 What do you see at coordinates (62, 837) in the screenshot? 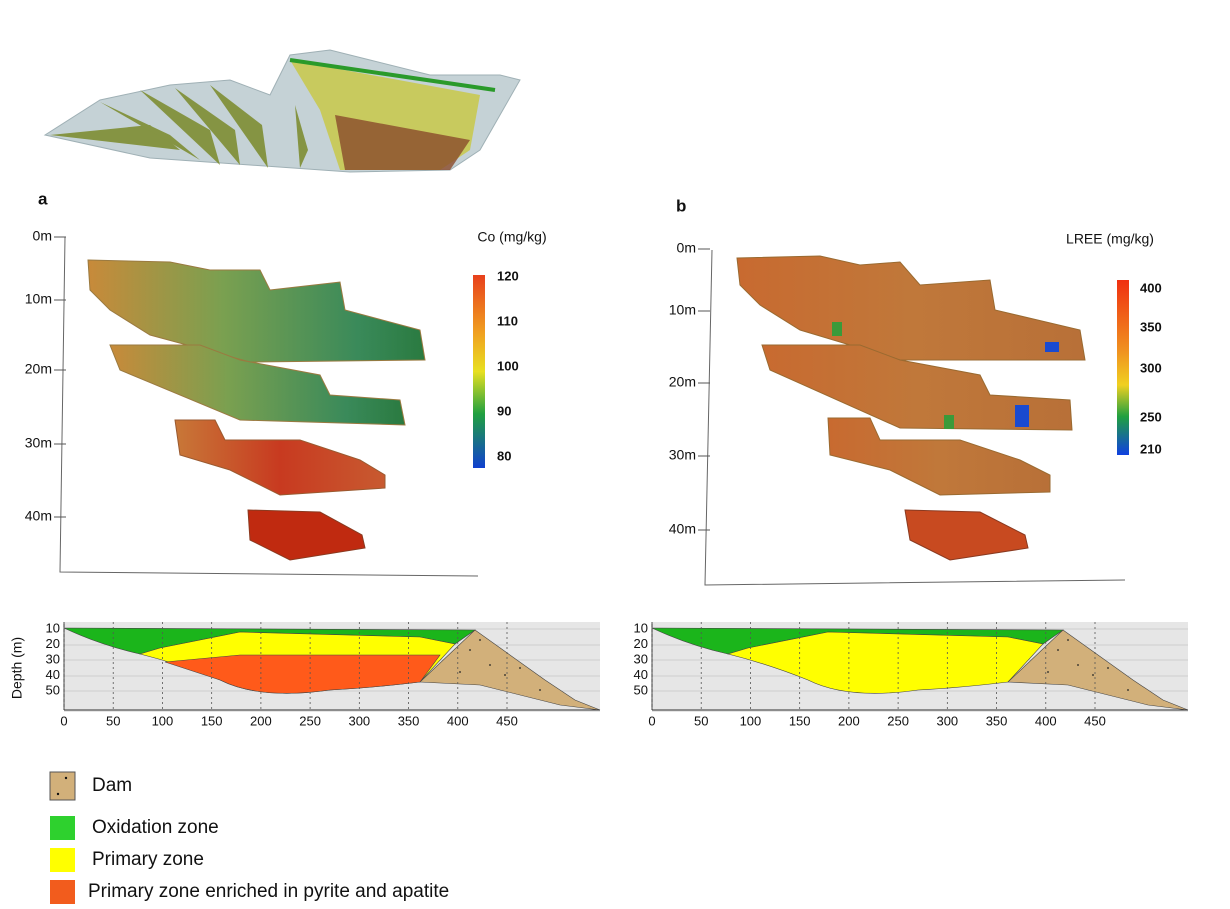
I see `legend-swatches` at bounding box center [62, 837].